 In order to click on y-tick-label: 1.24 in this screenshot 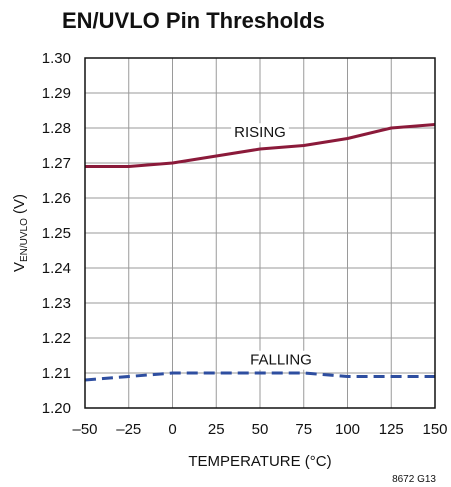, I will do `click(56, 268)`.